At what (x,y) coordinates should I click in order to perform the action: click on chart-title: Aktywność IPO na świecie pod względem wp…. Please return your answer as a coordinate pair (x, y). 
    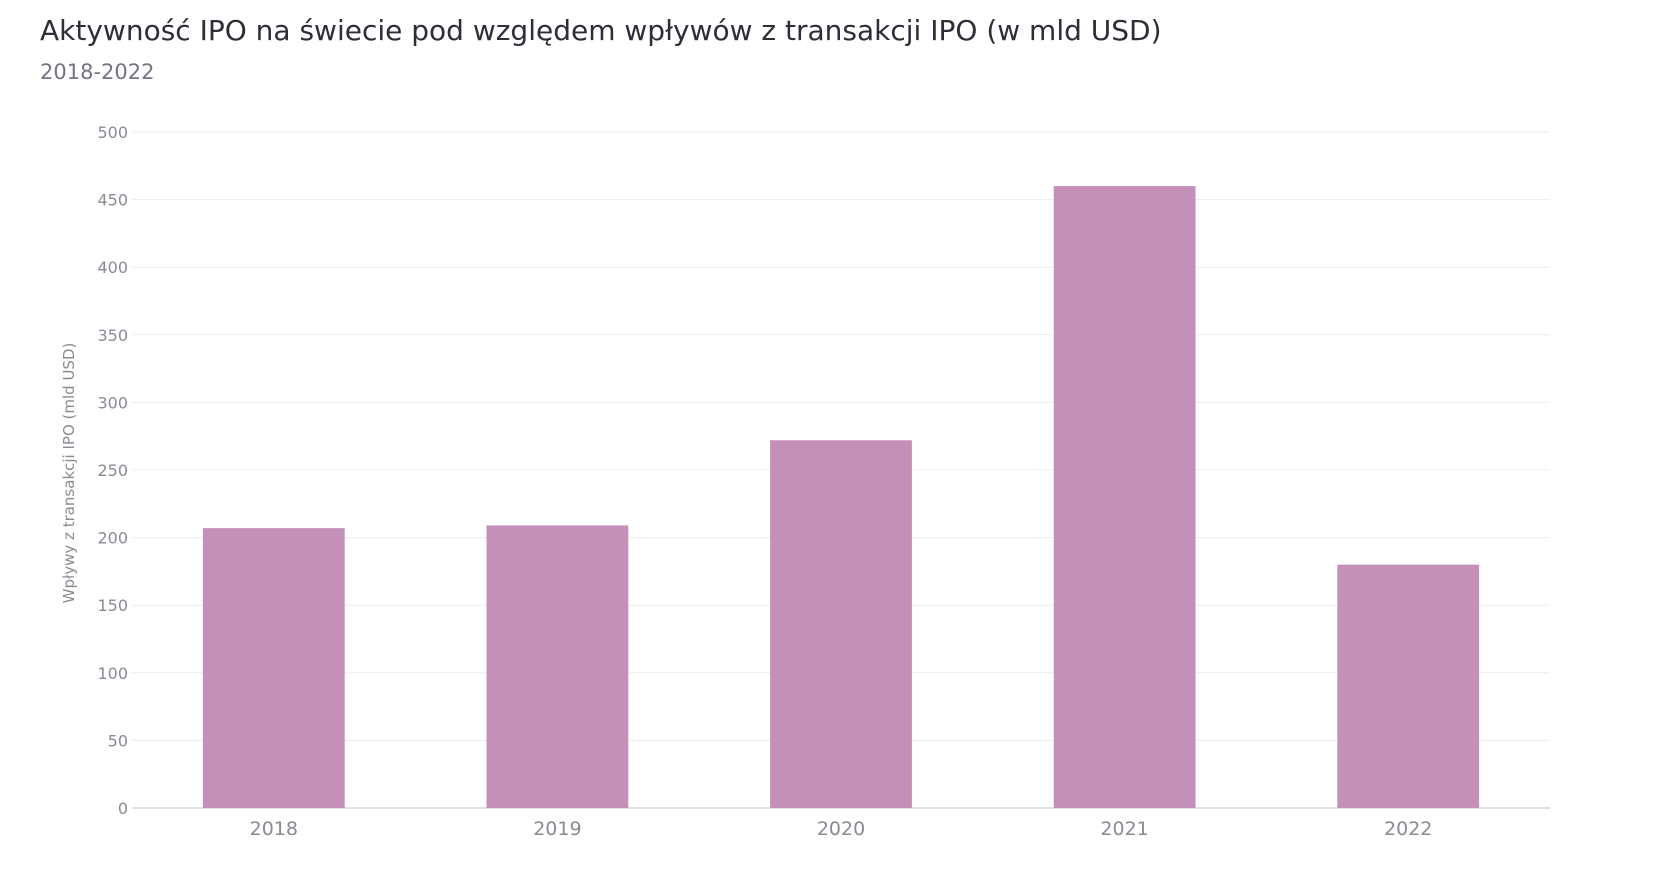
    Looking at the image, I should click on (601, 30).